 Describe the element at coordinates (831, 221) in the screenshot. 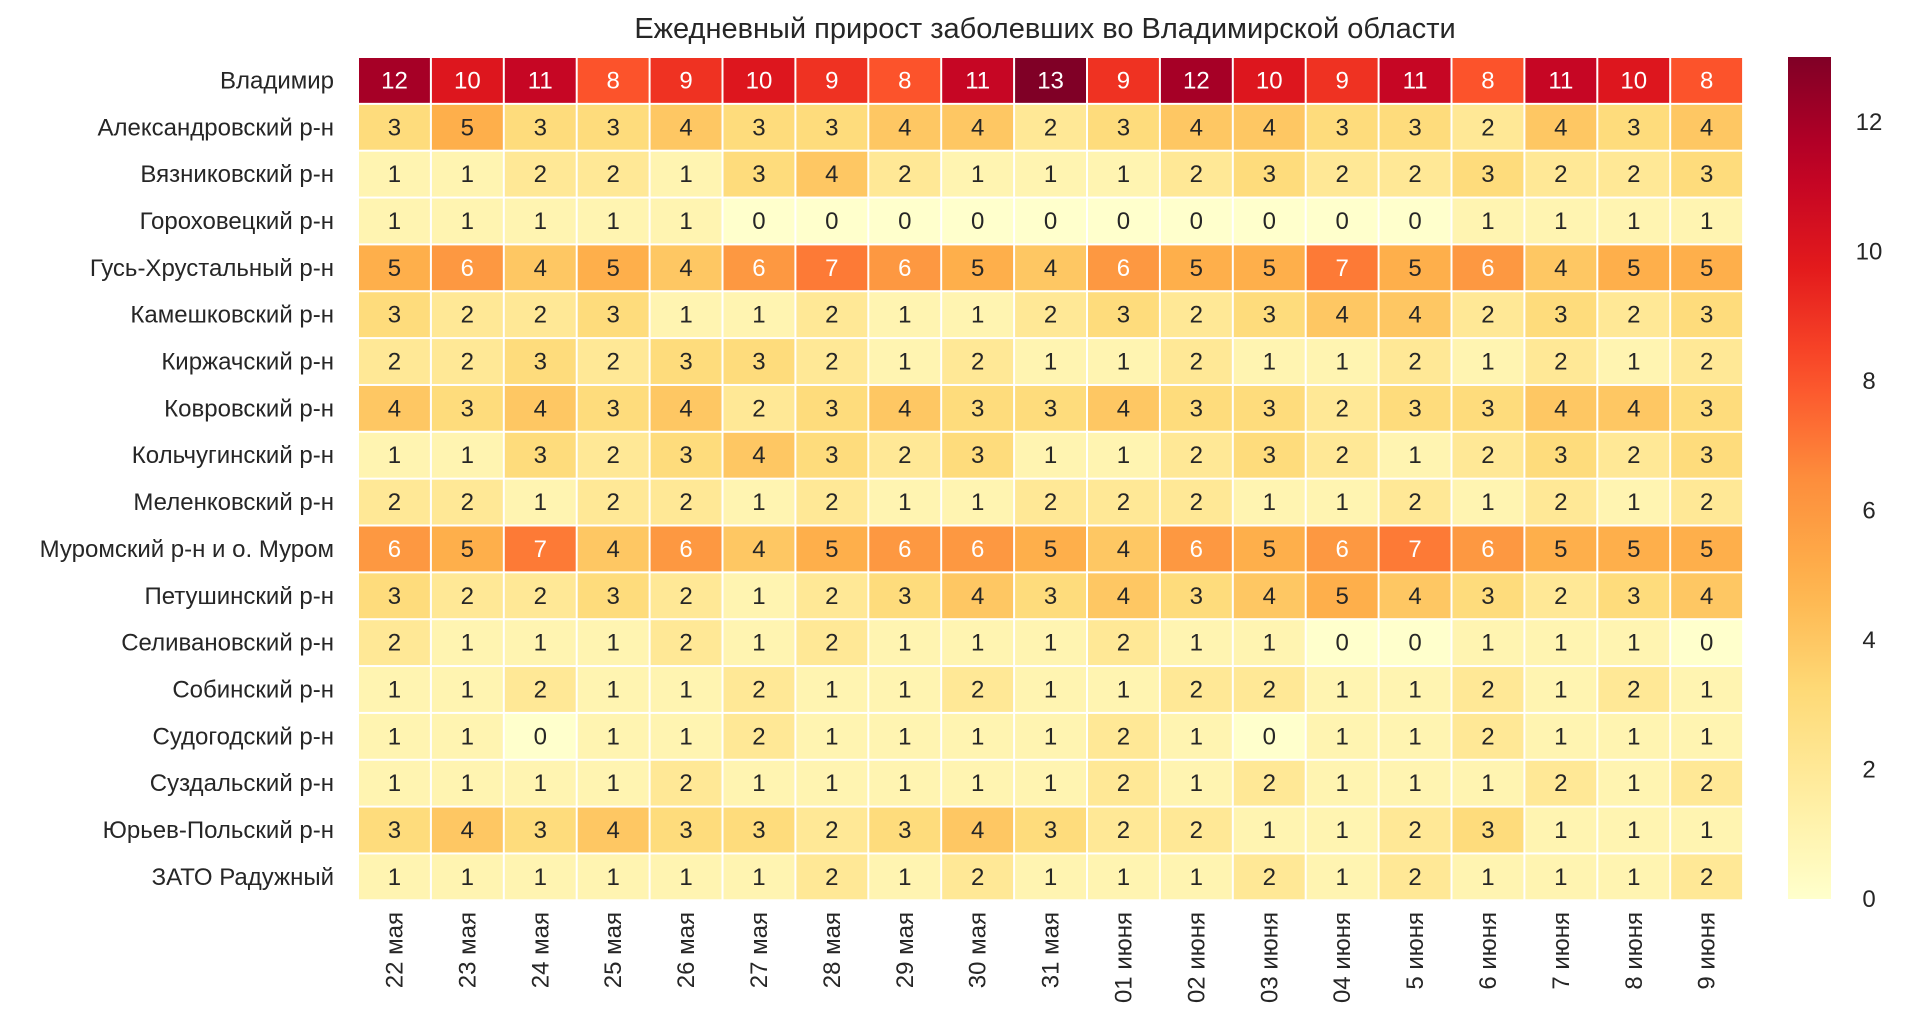

I see `cell-value-label: 0` at that location.